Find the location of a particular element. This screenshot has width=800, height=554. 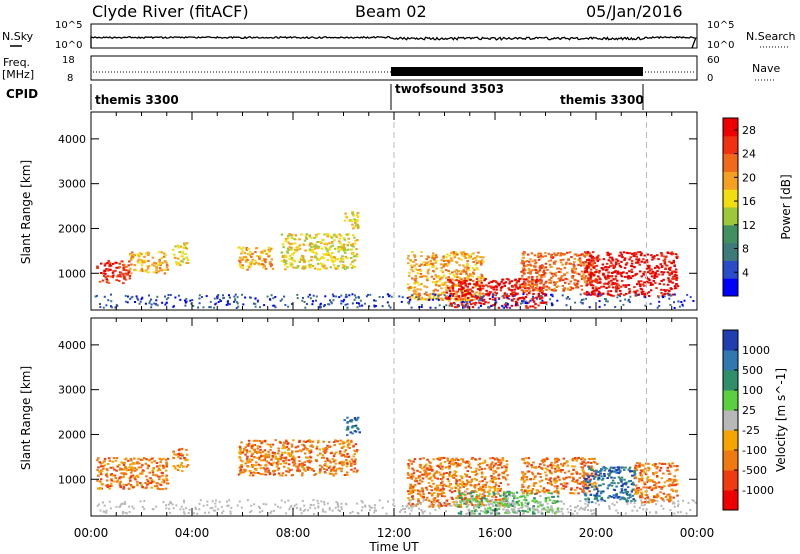

power-colorbar-swatches is located at coordinates (730, 207).